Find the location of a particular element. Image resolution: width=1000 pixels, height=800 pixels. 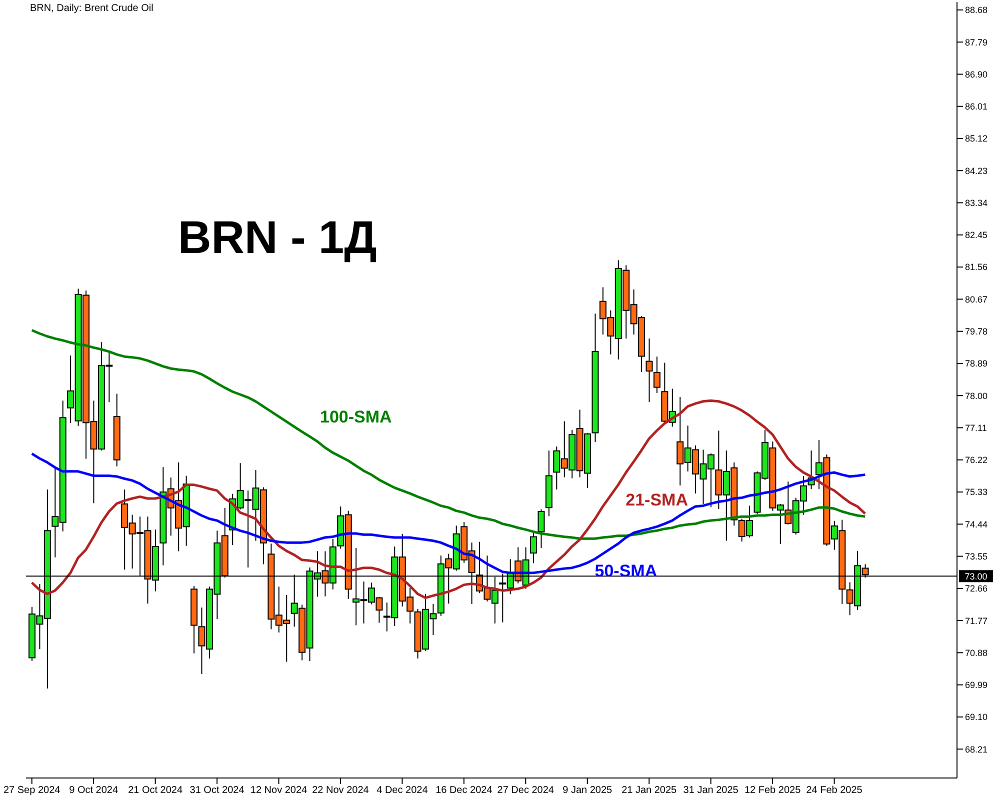

y-tick-label: 83.34 is located at coordinates (976, 203).